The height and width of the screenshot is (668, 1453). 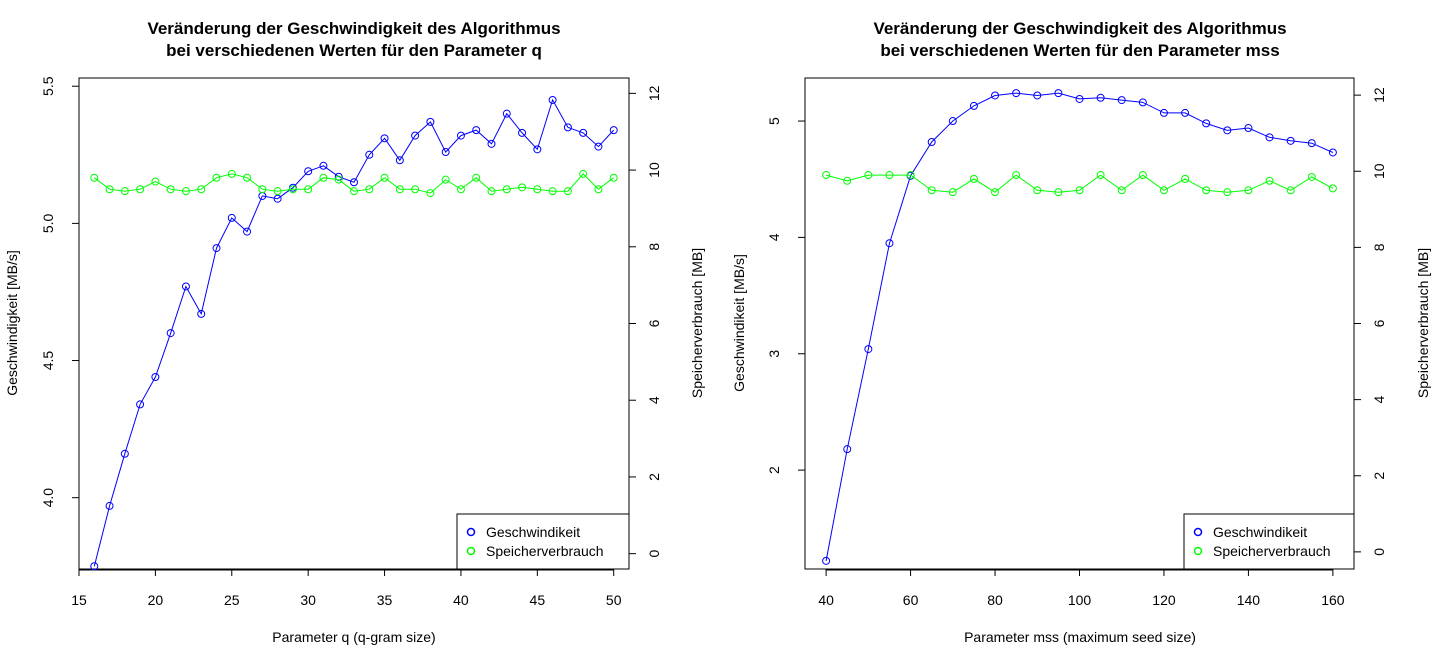 I want to click on y-right-tick-label: 4, so click(x=1379, y=400).